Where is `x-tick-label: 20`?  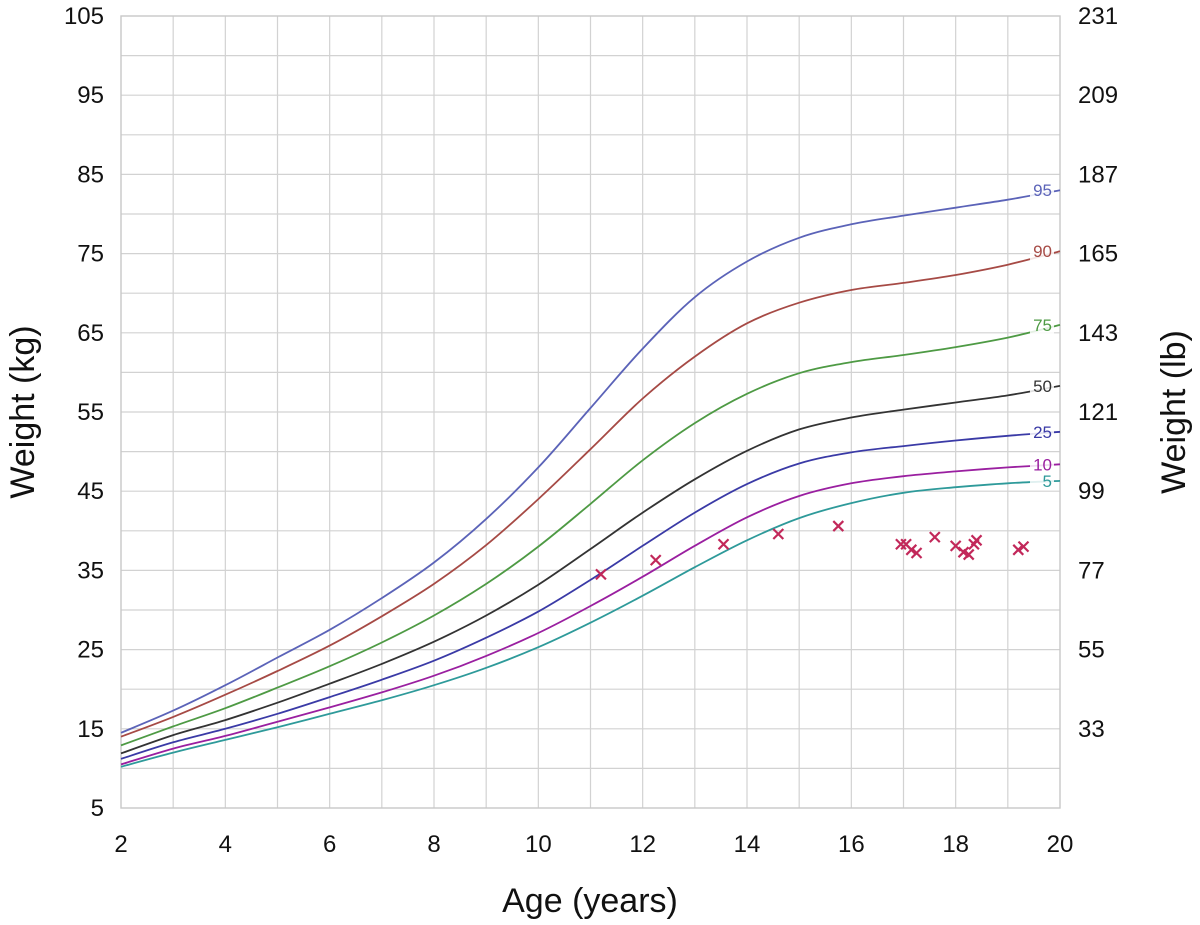
x-tick-label: 20 is located at coordinates (1060, 844).